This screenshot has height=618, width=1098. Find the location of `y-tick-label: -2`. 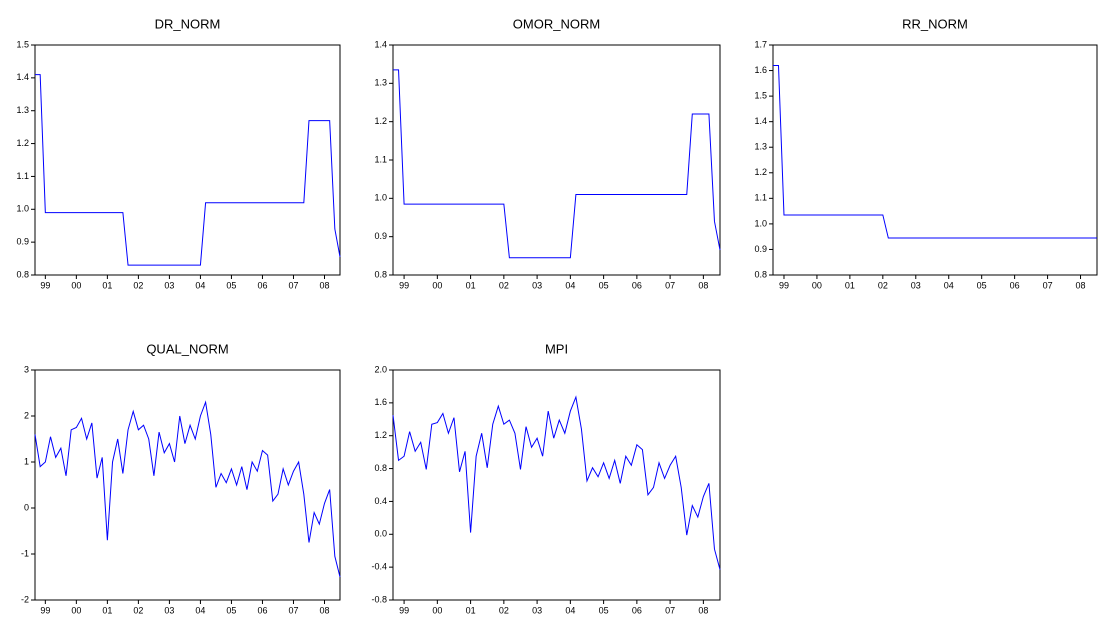

y-tick-label: -2 is located at coordinates (25, 599).